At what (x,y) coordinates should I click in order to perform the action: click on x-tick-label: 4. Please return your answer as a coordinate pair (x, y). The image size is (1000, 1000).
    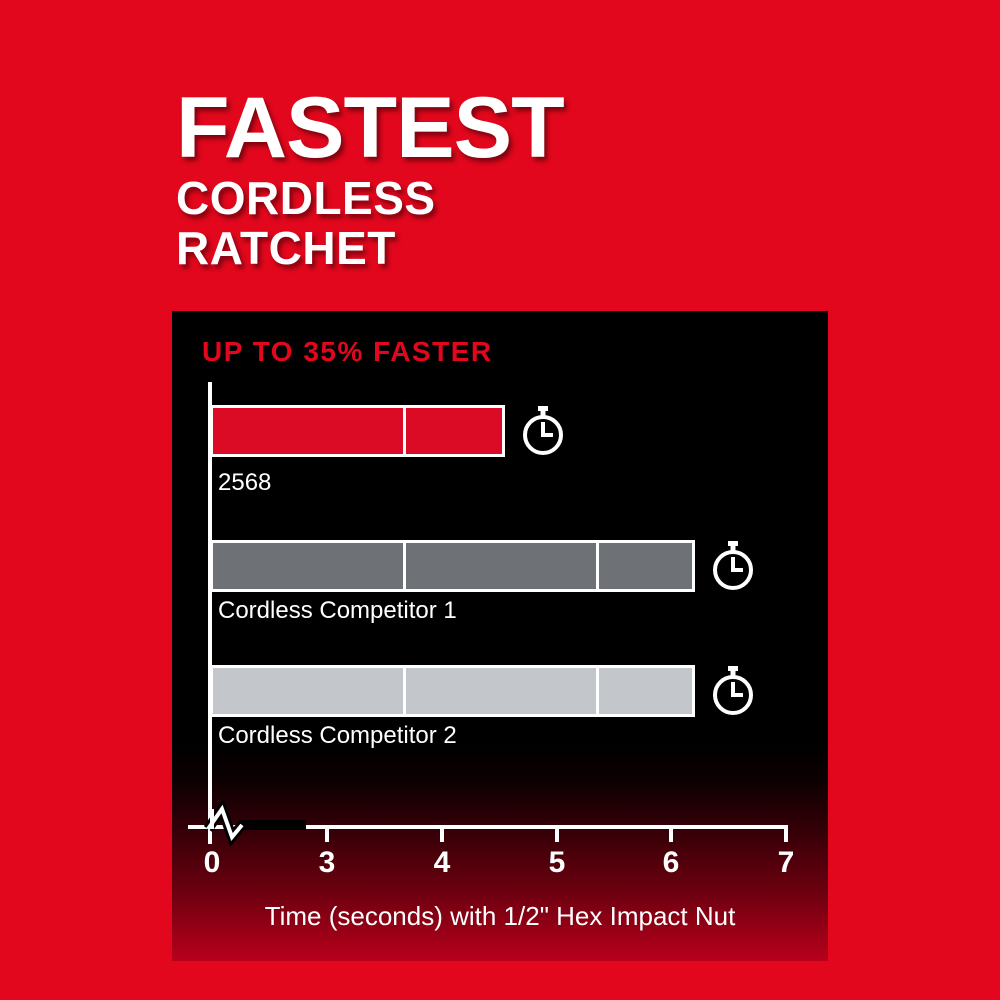
    Looking at the image, I should click on (442, 862).